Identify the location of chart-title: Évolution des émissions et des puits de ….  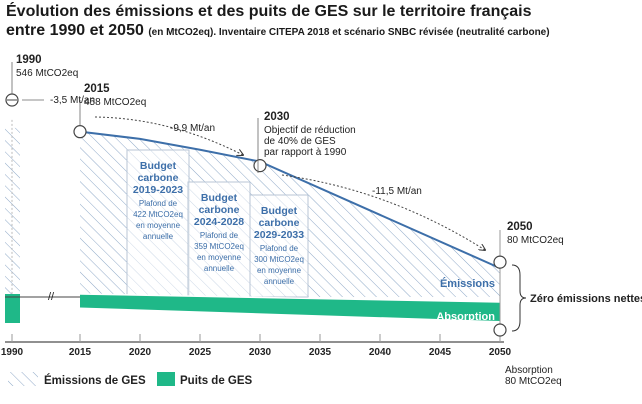
(269, 11).